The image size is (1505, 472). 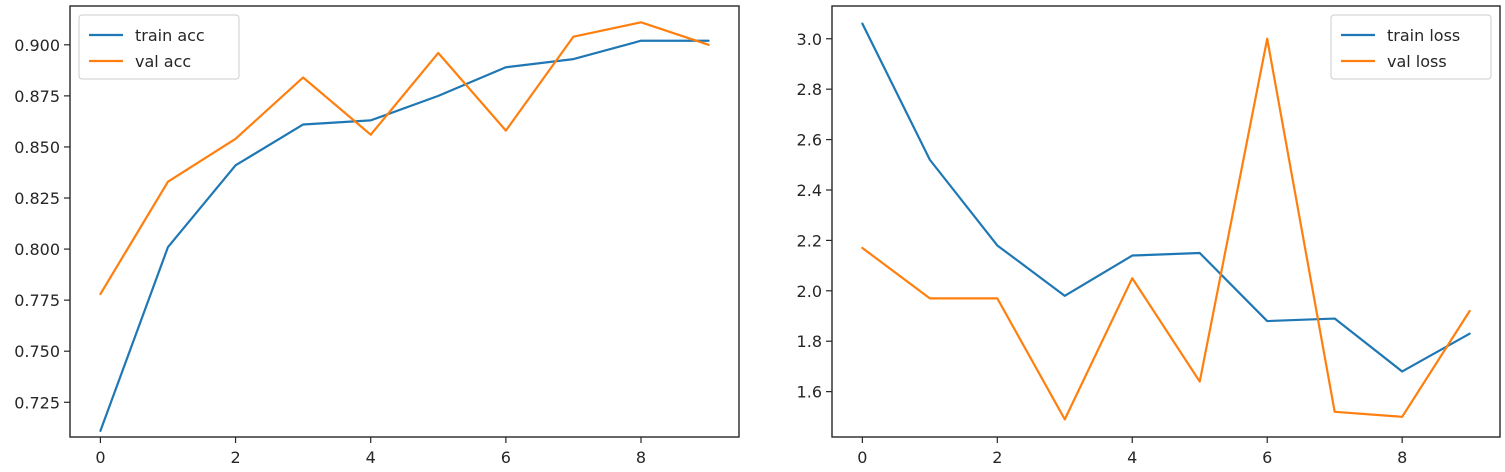 I want to click on loss-y-tick-label: 2.0, so click(x=809, y=291).